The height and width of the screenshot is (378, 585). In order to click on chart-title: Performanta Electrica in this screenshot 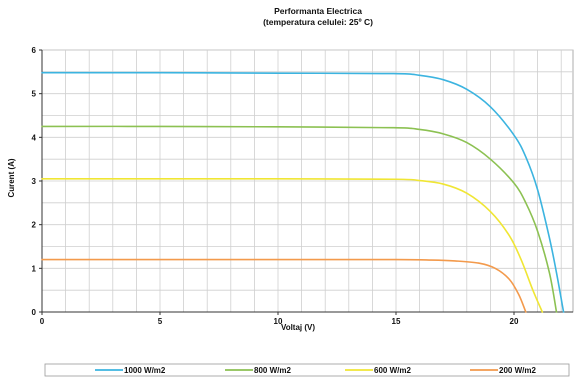, I will do `click(318, 11)`.